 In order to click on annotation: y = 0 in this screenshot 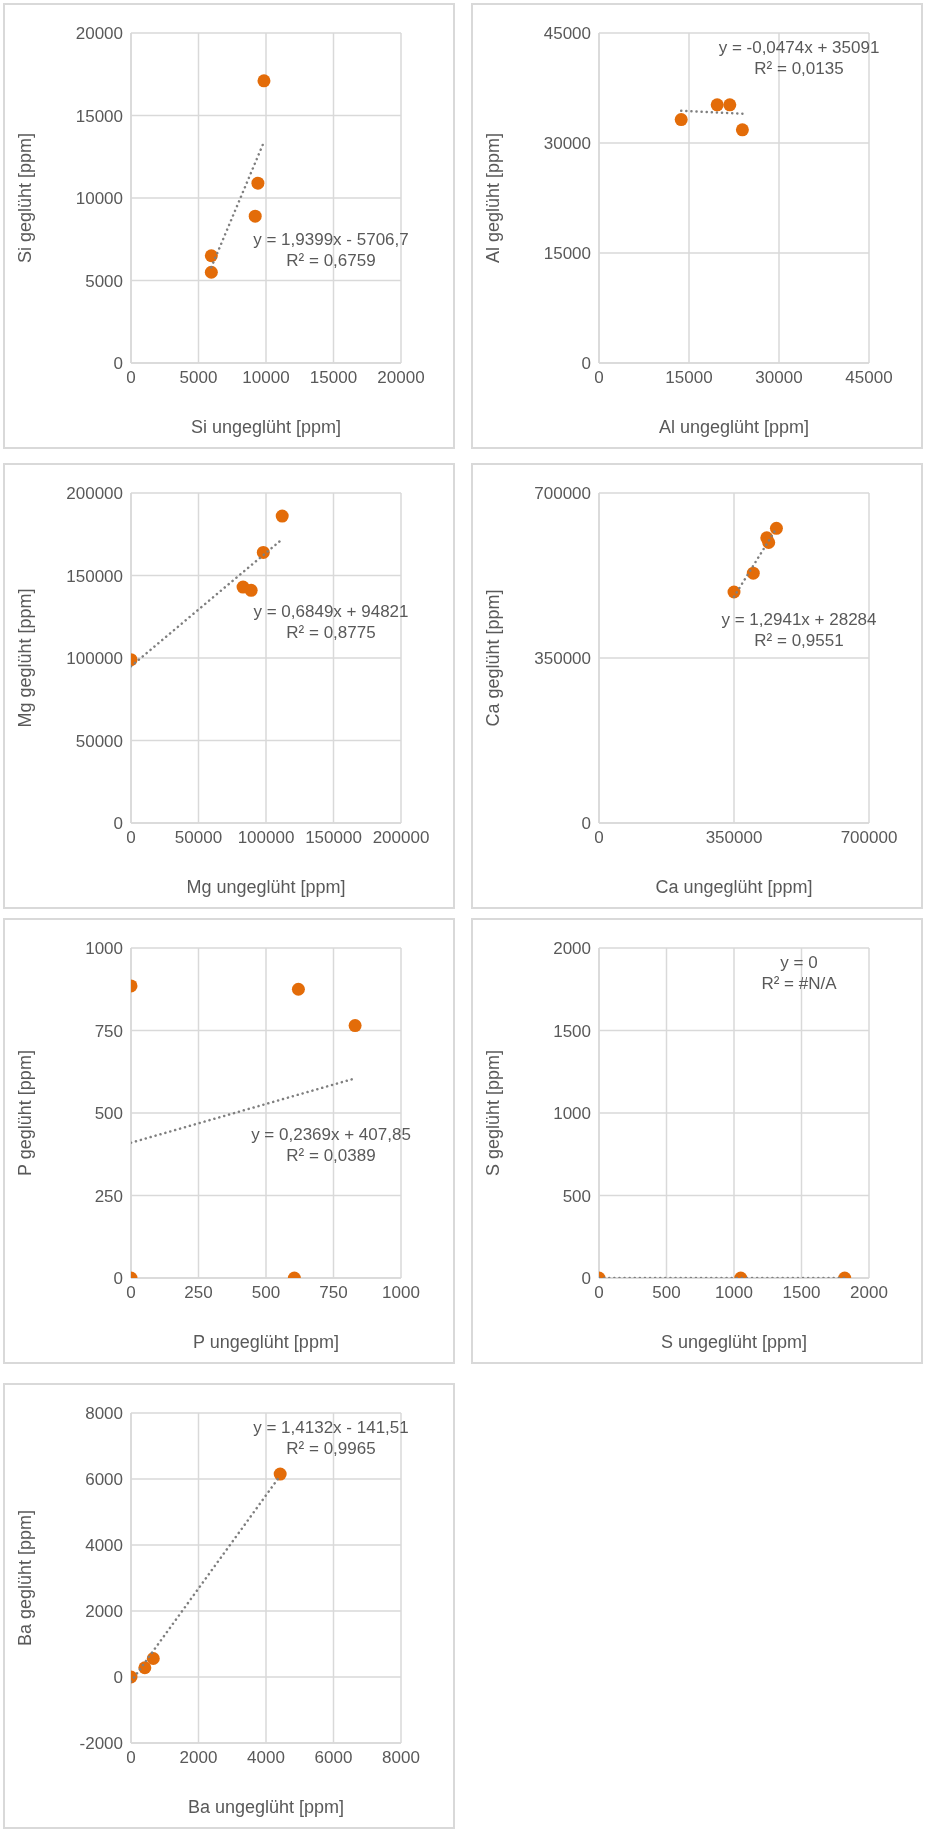, I will do `click(799, 962)`.